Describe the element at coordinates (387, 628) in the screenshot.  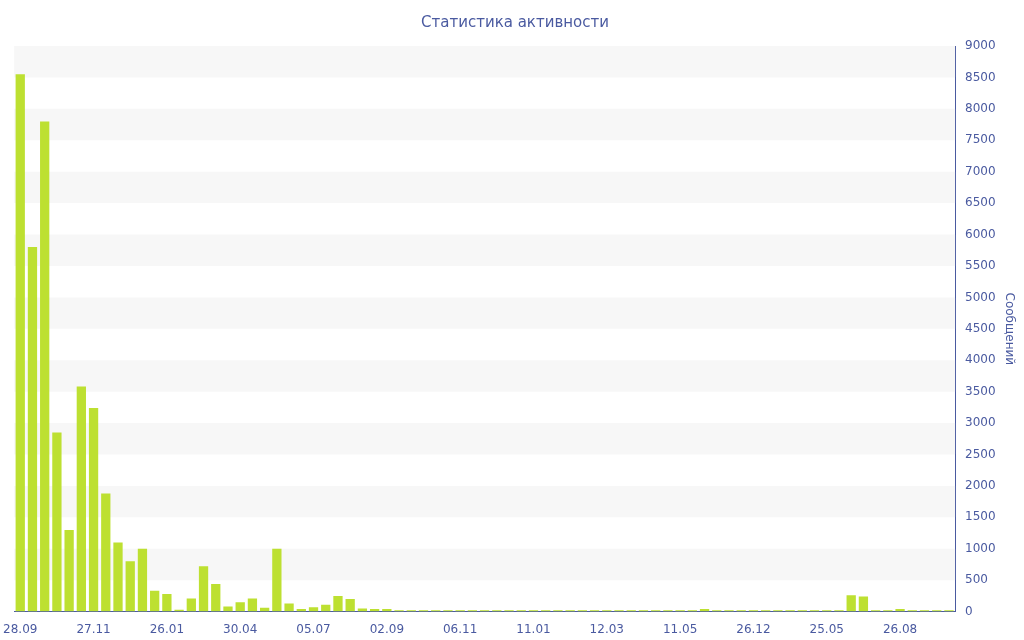
I see `x-tick-label: 02.09` at that location.